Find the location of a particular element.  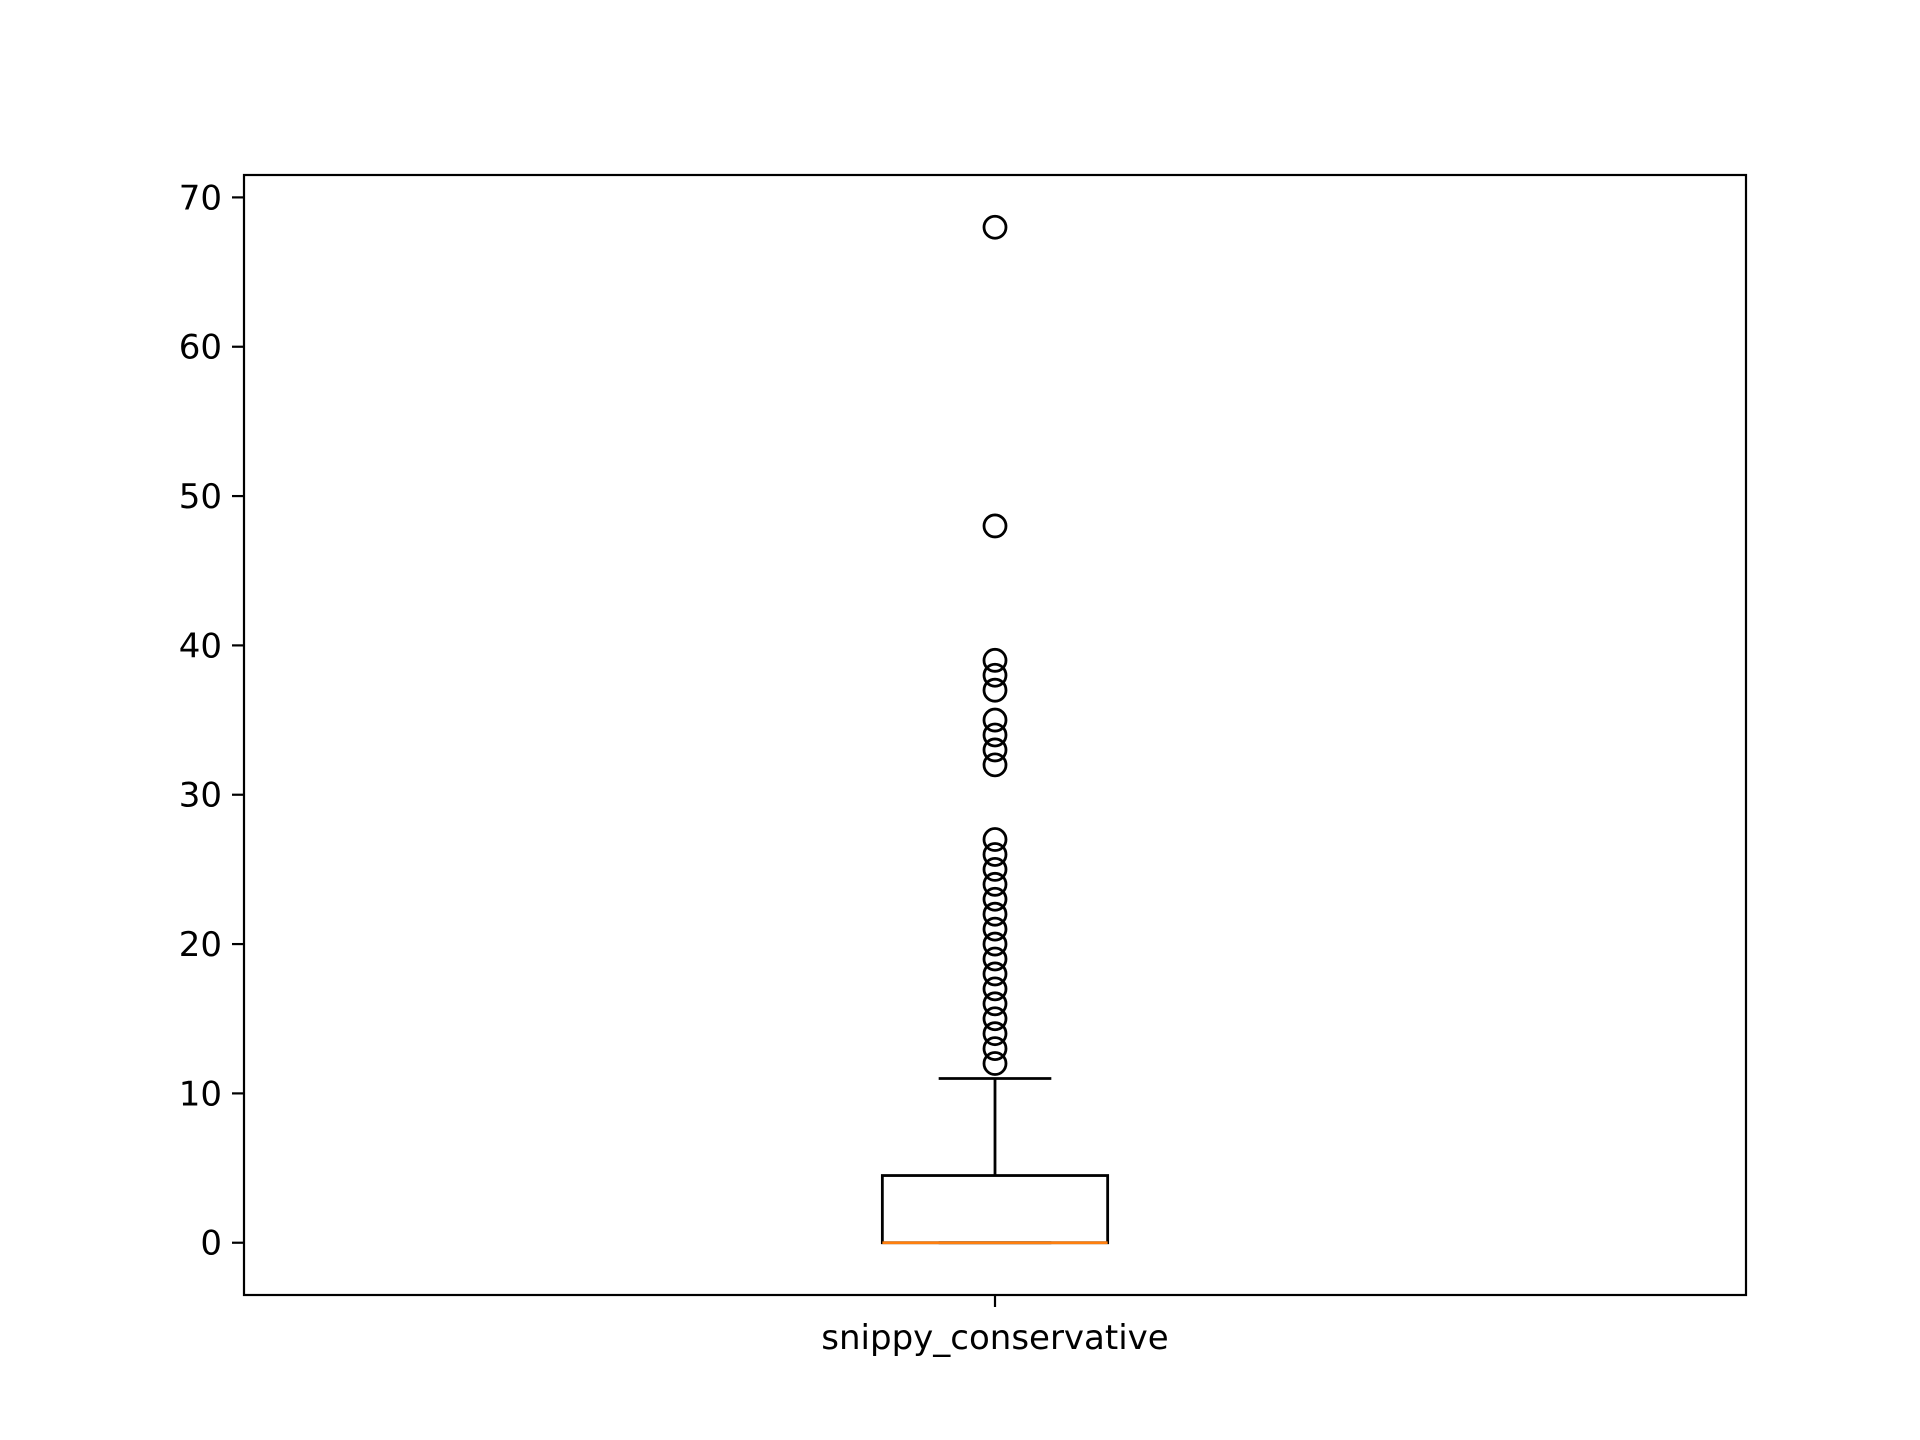

y-tick-label: 70 is located at coordinates (200, 198).